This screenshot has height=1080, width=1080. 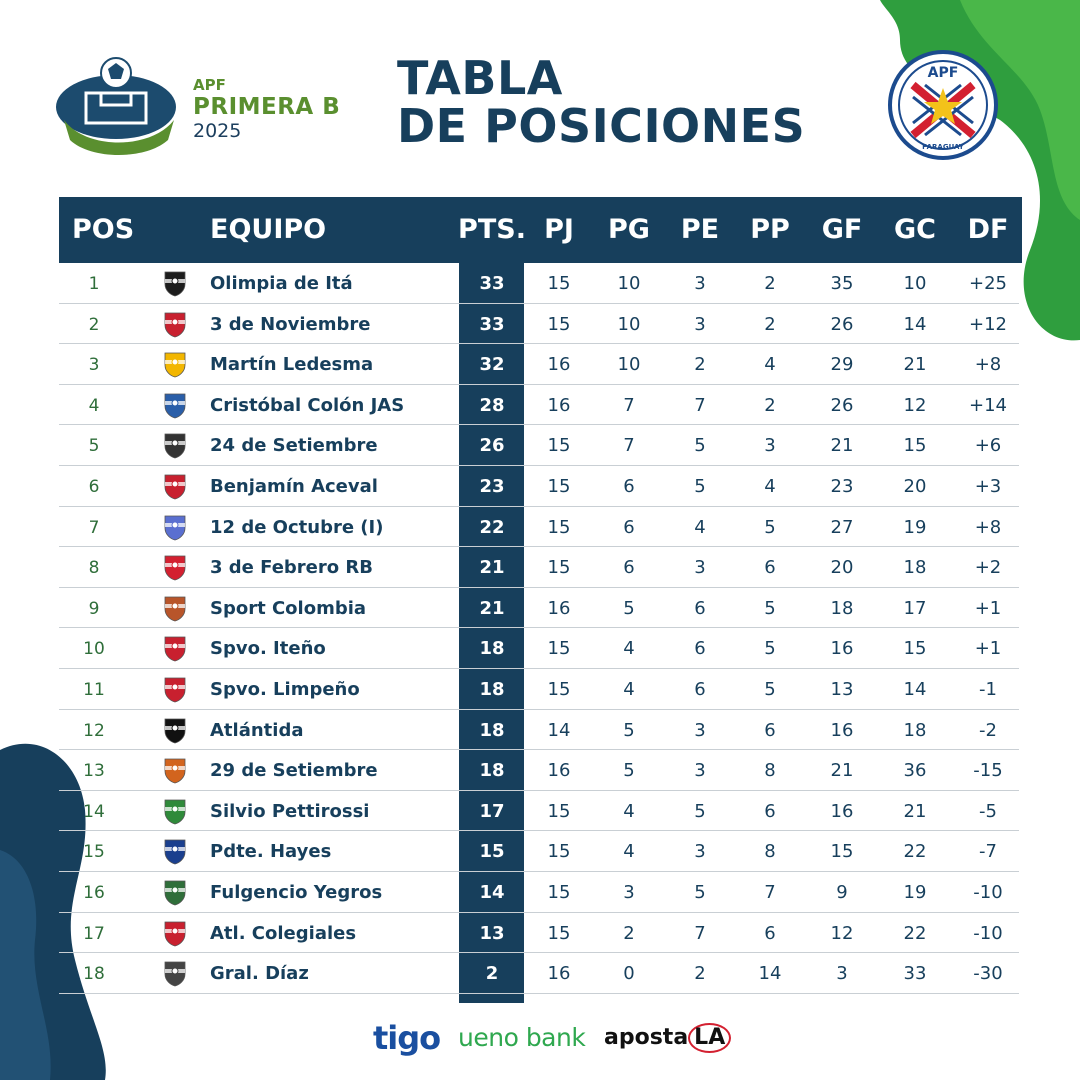 What do you see at coordinates (94, 933) in the screenshot?
I see `row-position: 17` at bounding box center [94, 933].